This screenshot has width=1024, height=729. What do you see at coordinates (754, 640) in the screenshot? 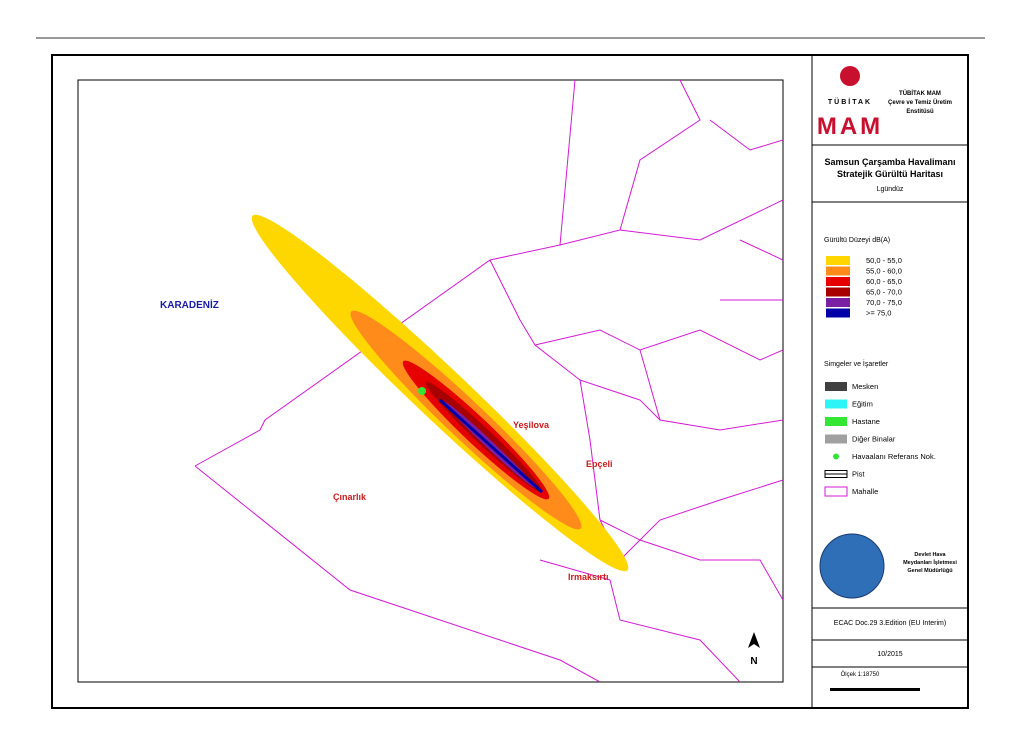
I see `north-arrow` at bounding box center [754, 640].